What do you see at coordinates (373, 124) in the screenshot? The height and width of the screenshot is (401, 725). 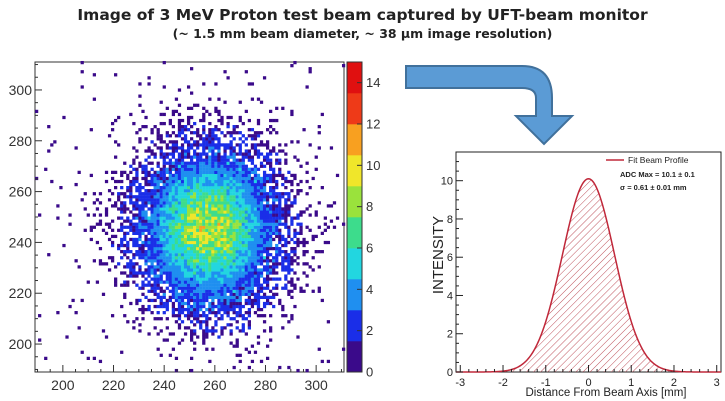 I see `colorbar-tick-label: 12` at bounding box center [373, 124].